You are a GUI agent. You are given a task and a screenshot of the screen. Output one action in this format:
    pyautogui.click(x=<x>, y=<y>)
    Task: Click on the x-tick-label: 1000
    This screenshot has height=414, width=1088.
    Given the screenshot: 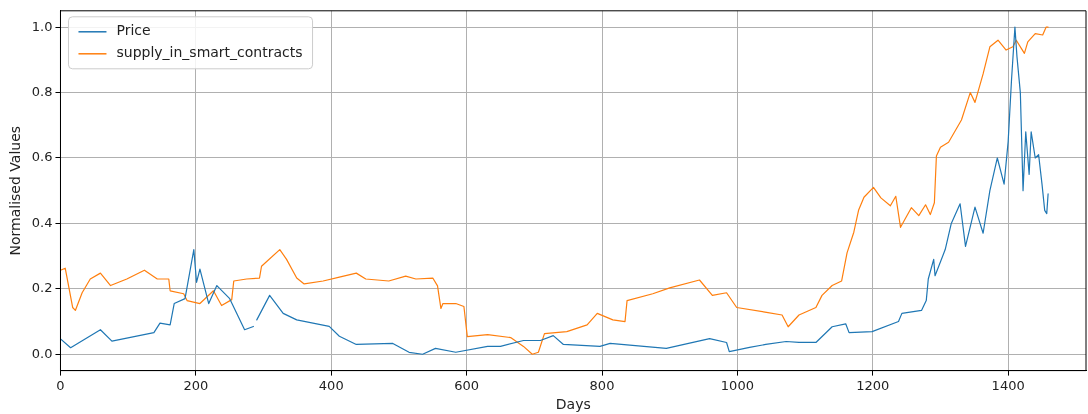 What is the action you would take?
    pyautogui.click(x=737, y=385)
    